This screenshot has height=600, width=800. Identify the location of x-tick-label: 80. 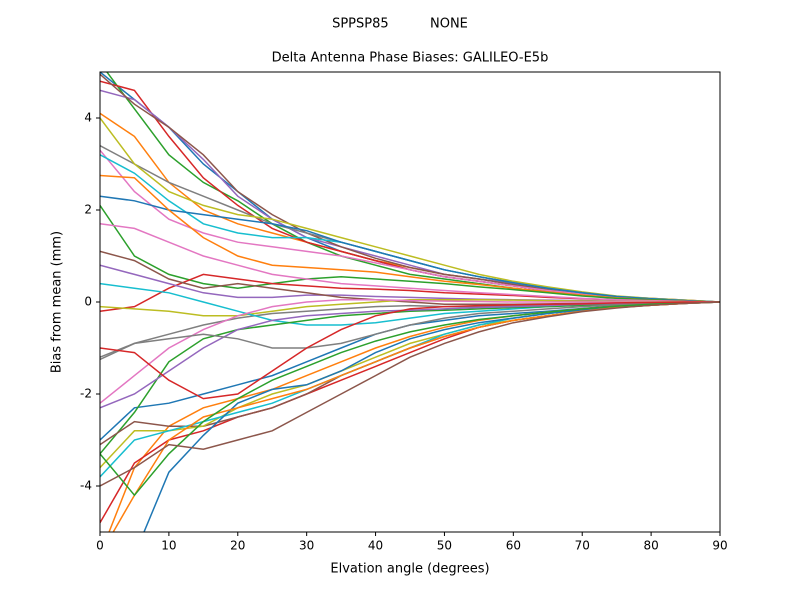
(650, 546).